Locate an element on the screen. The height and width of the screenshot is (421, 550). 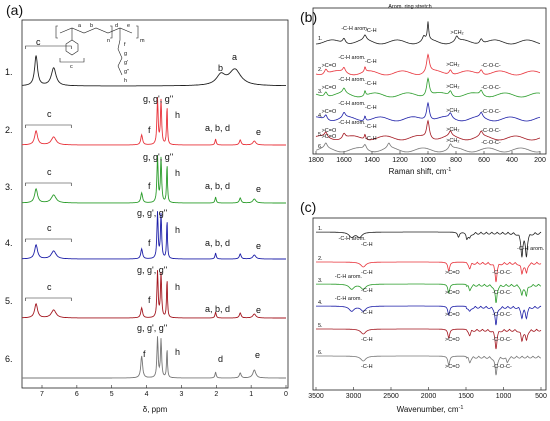
bracket-n is located at coordinates (111, 32).